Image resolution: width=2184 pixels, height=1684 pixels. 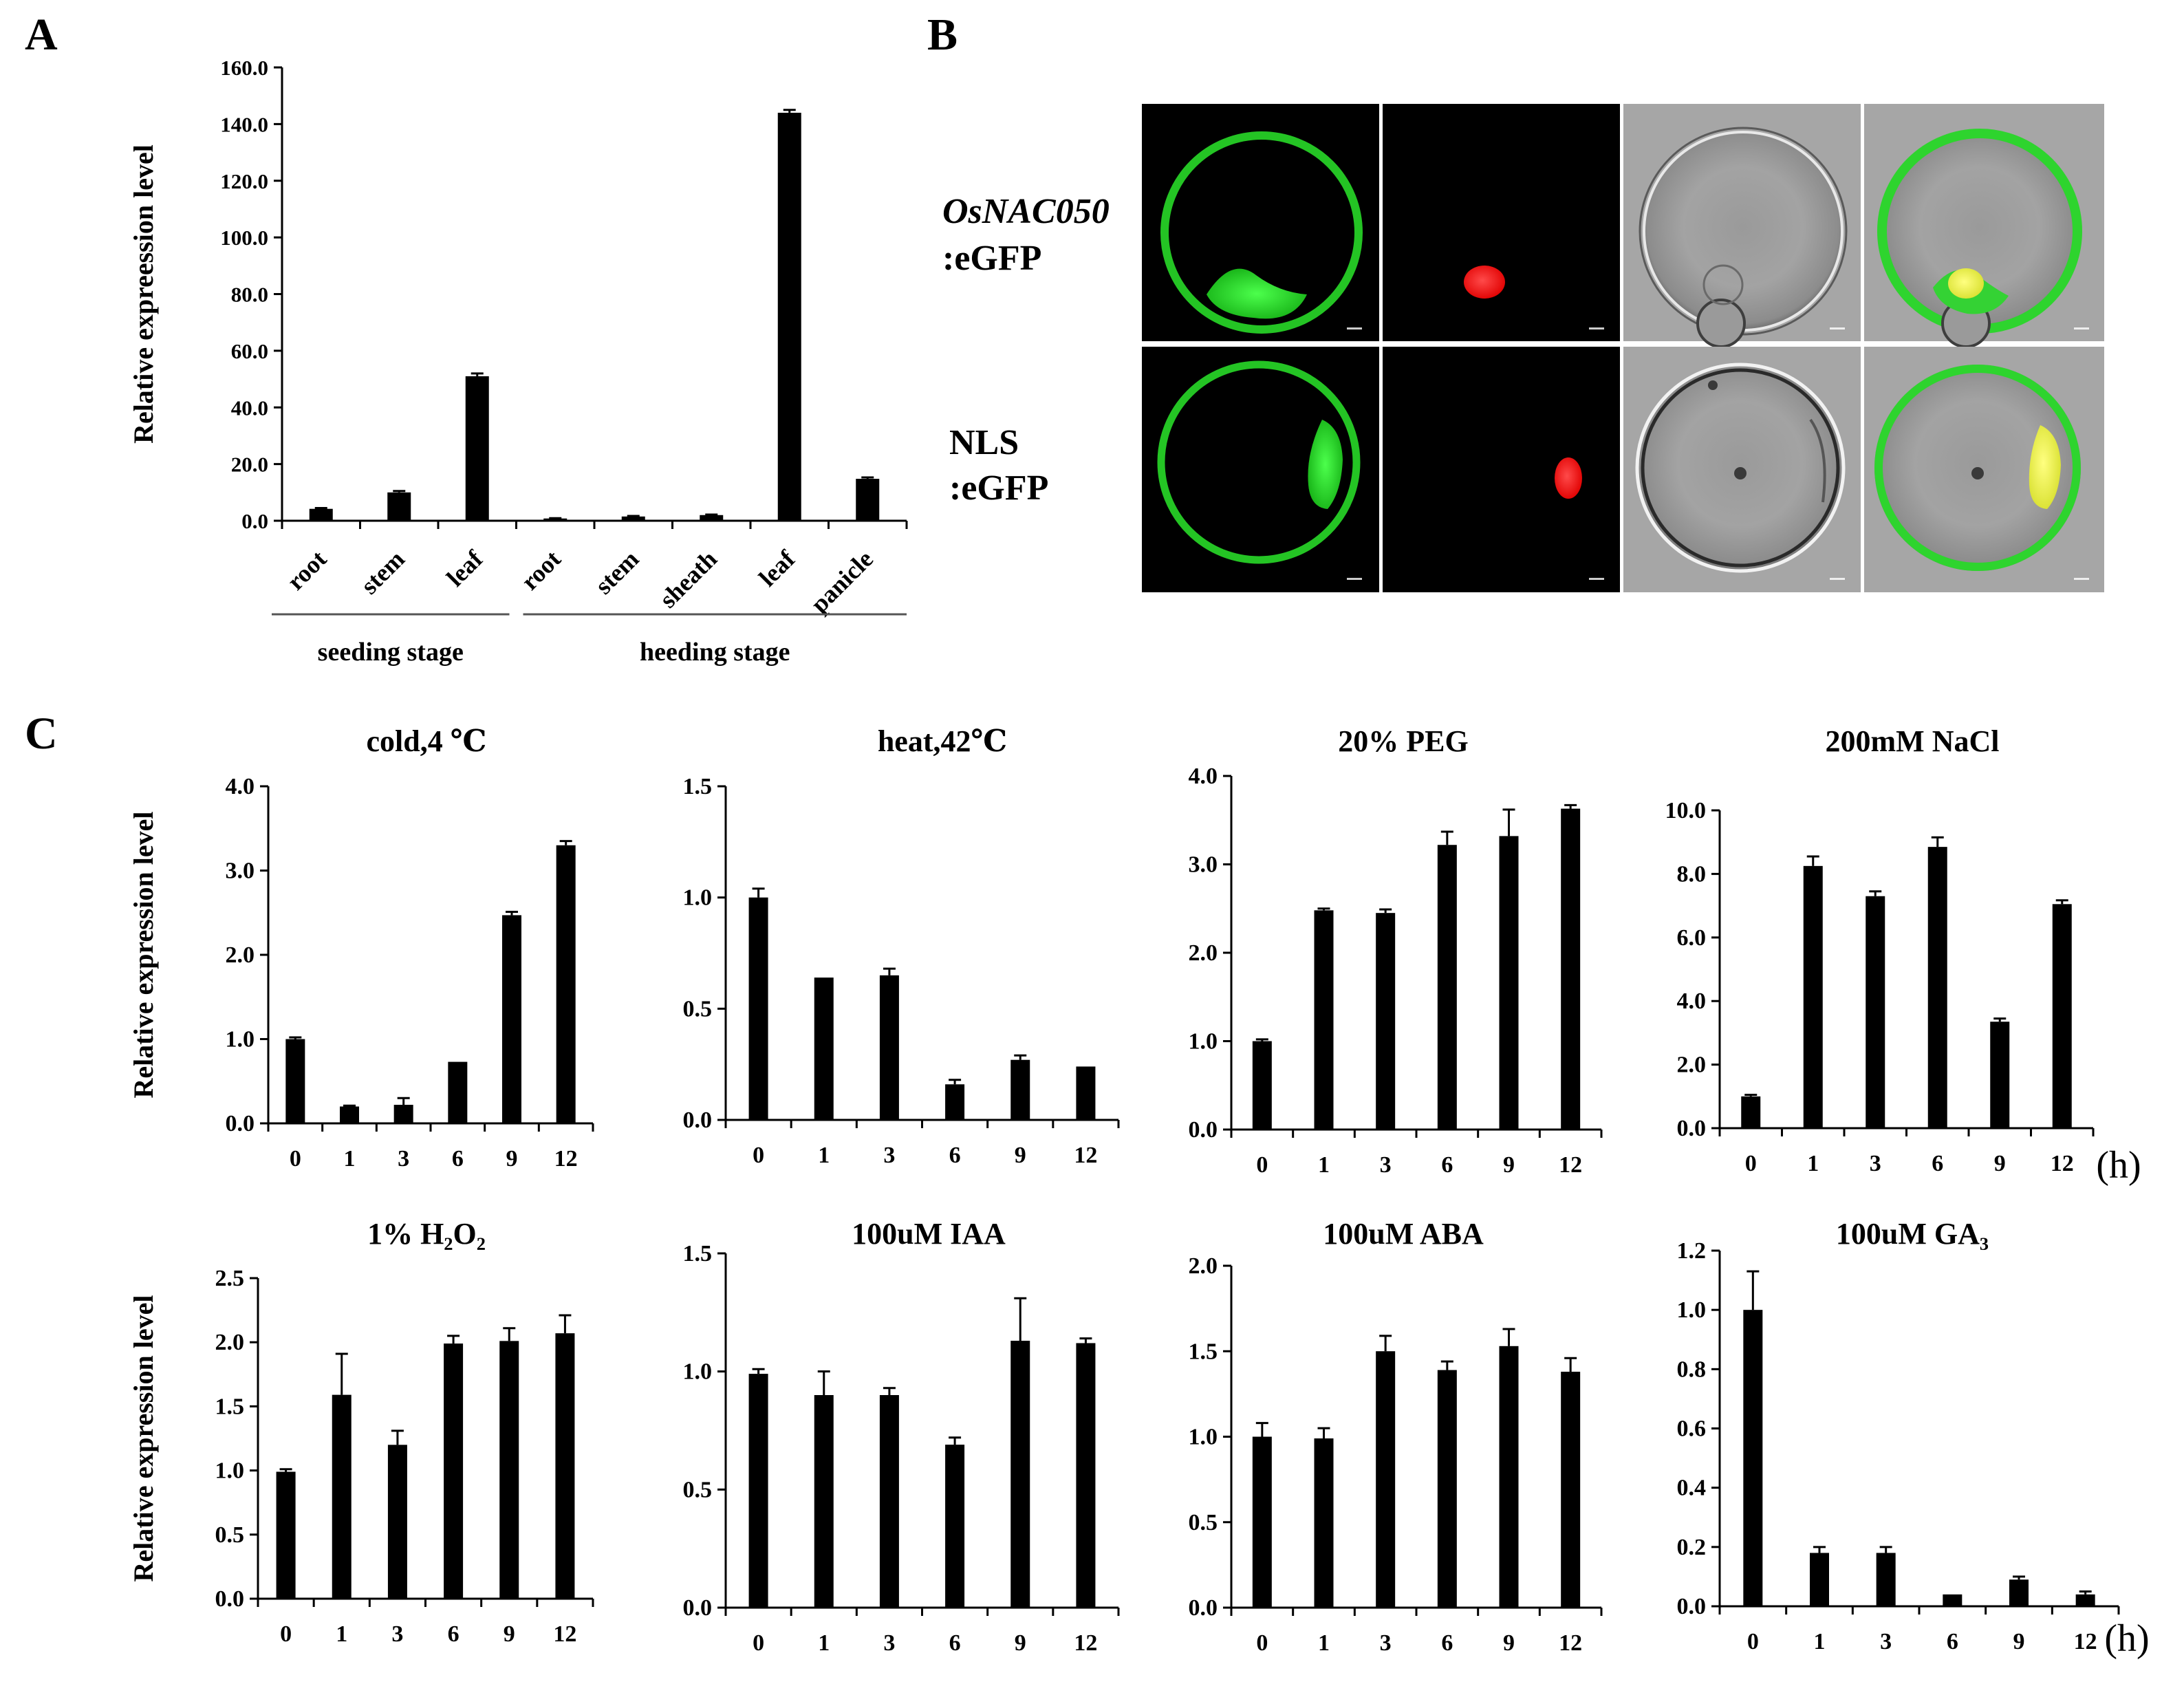 What do you see at coordinates (241, 871) in the screenshot?
I see `y-tick-label: 3.0` at bounding box center [241, 871].